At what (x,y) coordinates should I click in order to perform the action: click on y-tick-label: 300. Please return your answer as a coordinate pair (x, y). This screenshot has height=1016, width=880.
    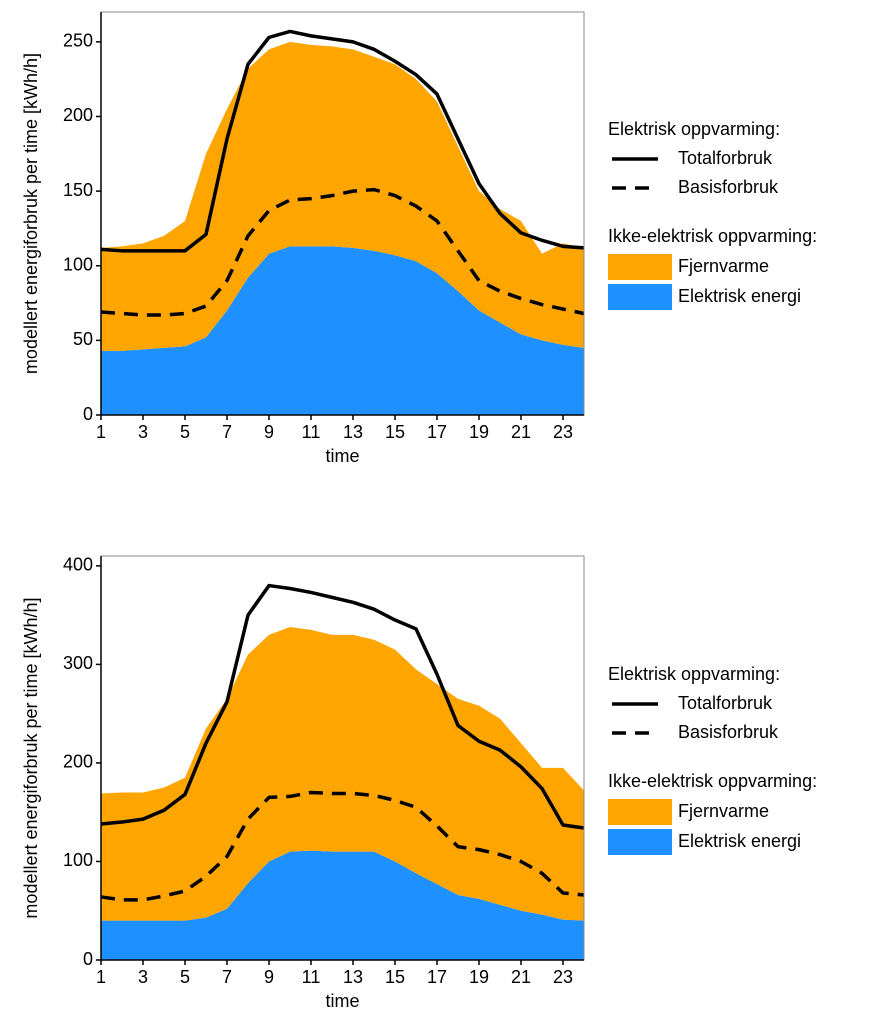
    Looking at the image, I should click on (78, 663).